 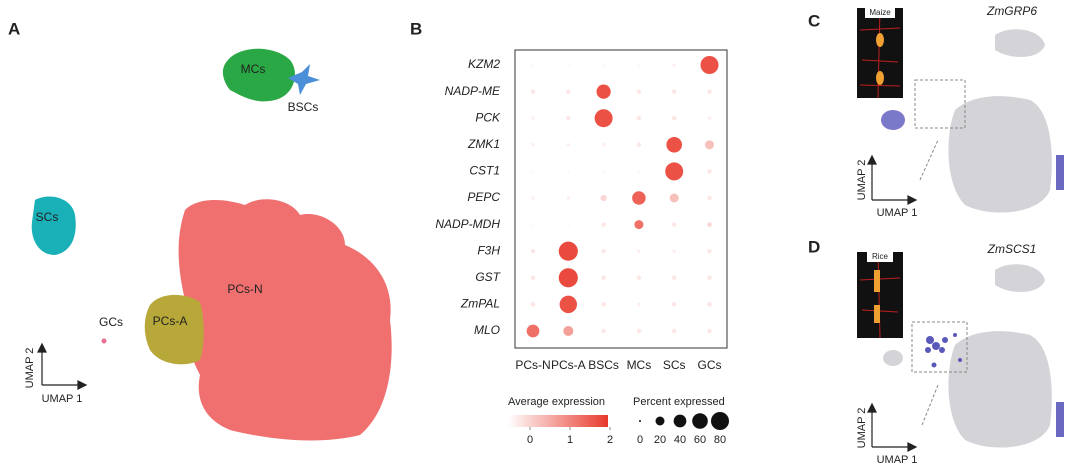 What do you see at coordinates (484, 171) in the screenshot?
I see `y-tick-label: CST1` at bounding box center [484, 171].